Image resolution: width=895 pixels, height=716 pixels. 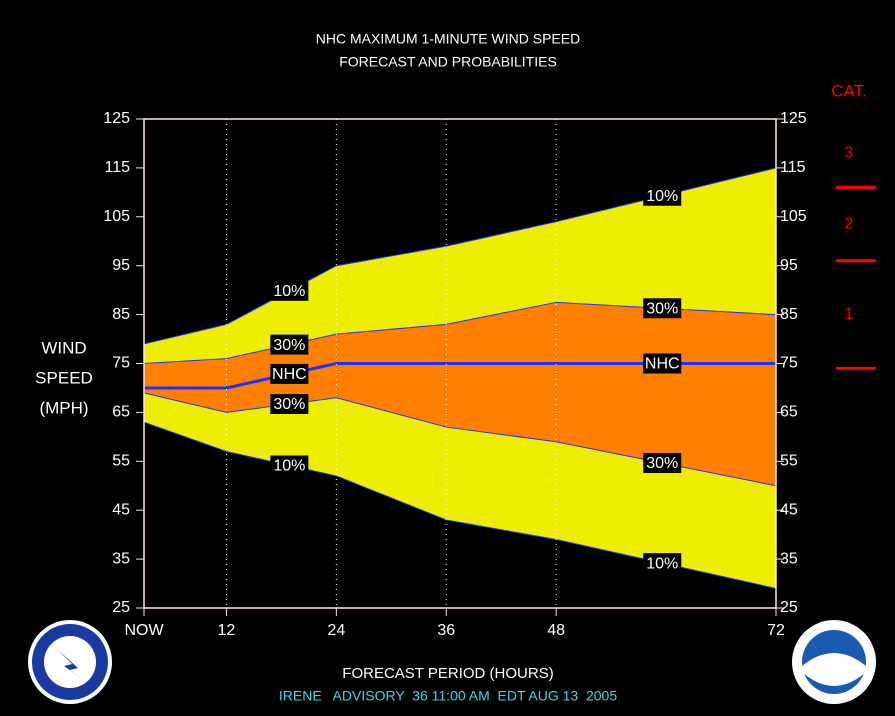 I want to click on y-tick-label: 55, so click(x=121, y=461).